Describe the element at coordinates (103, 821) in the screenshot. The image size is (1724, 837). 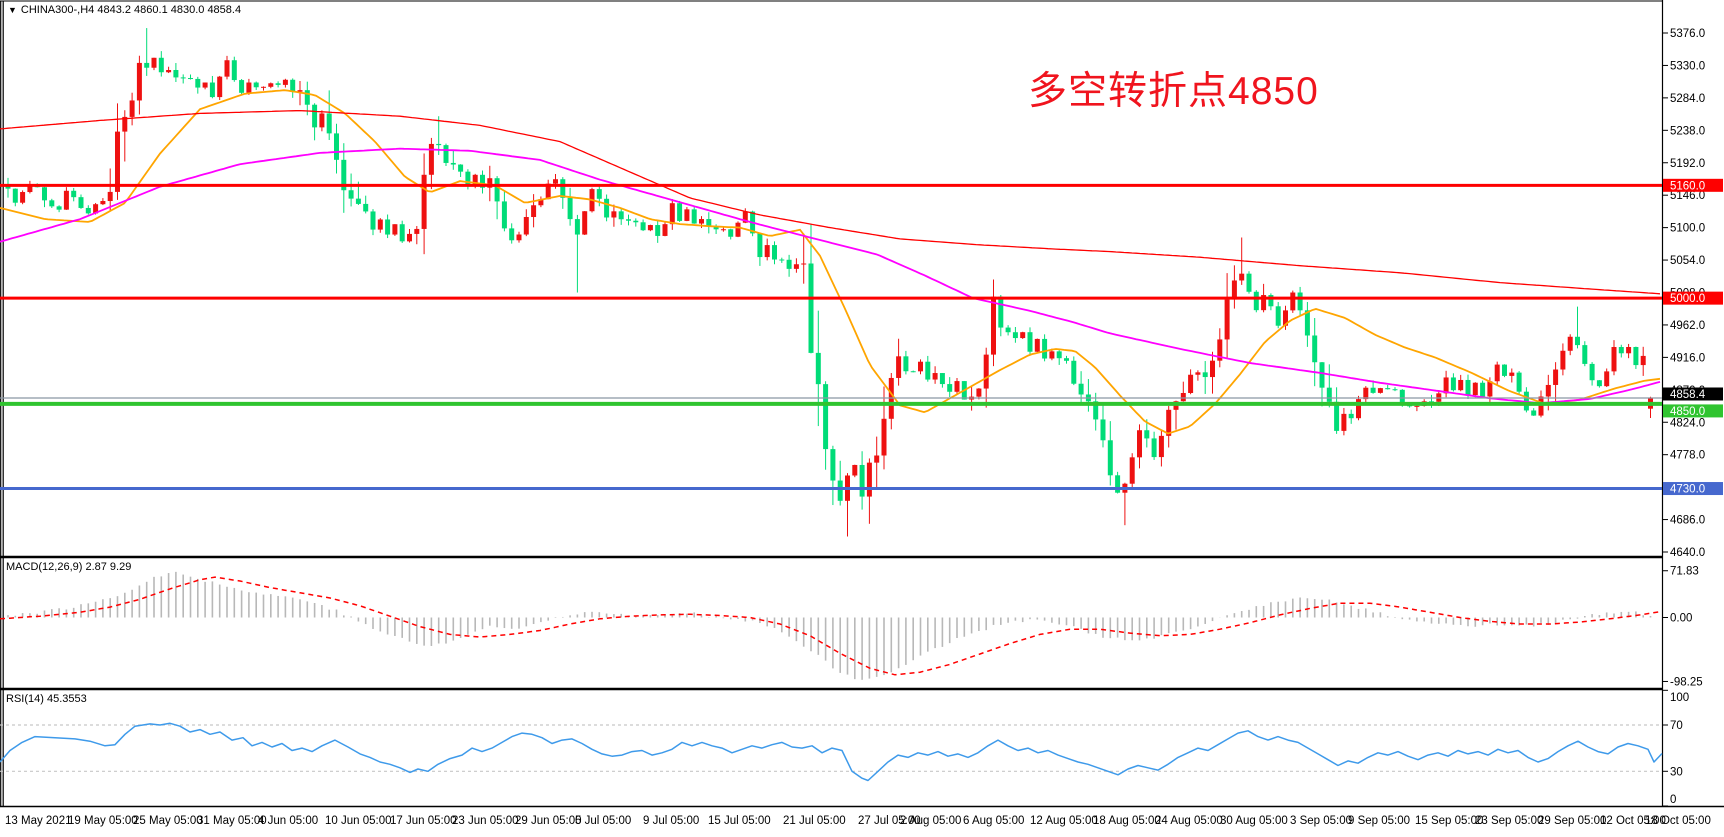
I see `time-tick-label: 19 May 05:00` at that location.